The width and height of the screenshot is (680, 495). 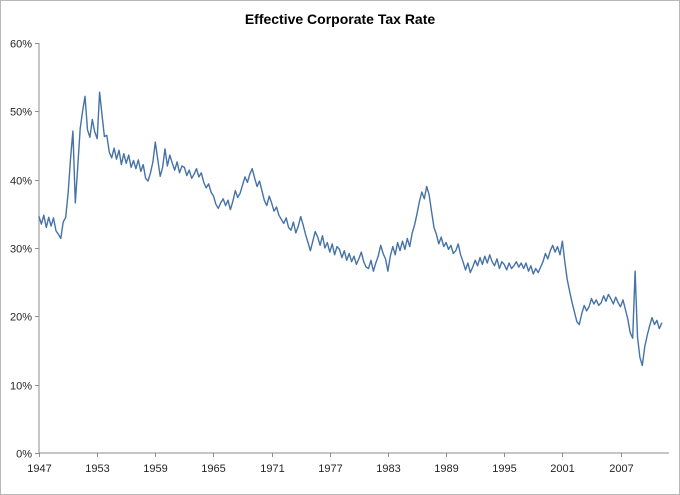 I want to click on x-tick-label: 1965, so click(x=213, y=469).